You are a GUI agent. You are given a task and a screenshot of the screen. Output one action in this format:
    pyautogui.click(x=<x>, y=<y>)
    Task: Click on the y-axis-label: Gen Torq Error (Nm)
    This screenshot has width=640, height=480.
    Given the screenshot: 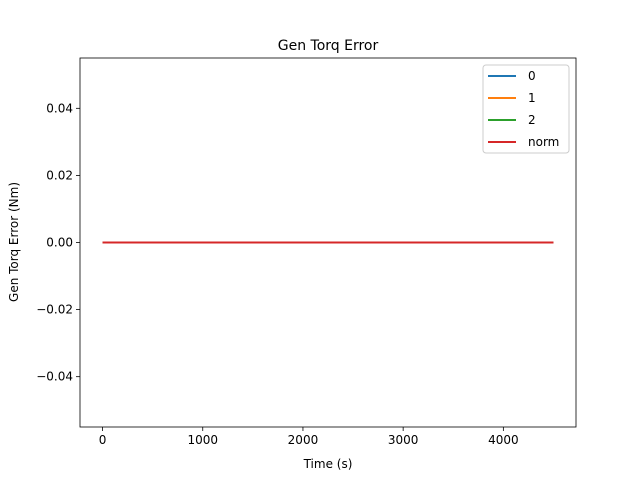 What is the action you would take?
    pyautogui.click(x=14, y=242)
    